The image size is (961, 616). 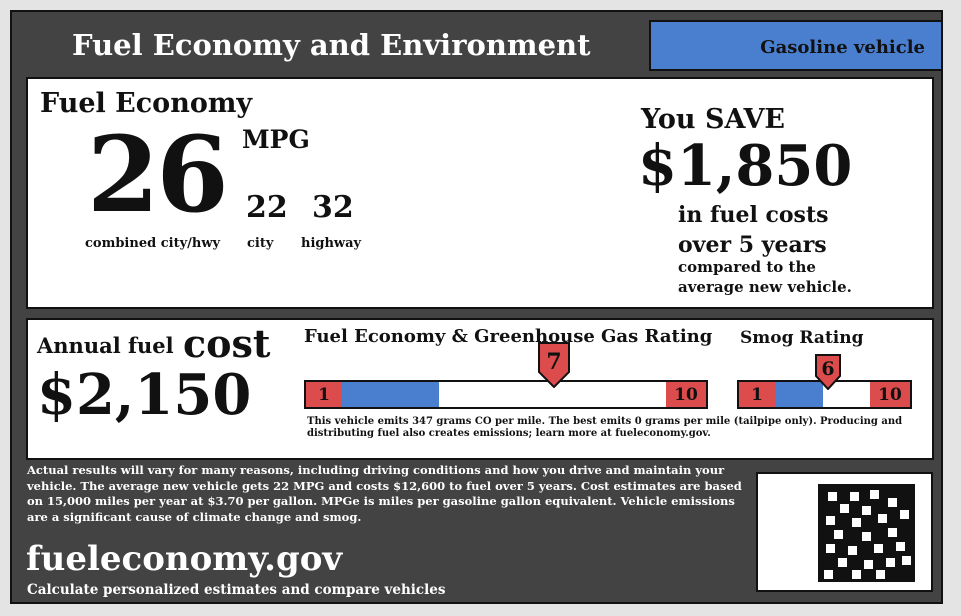 I want to click on ghg-max-label: 10, so click(x=686, y=394).